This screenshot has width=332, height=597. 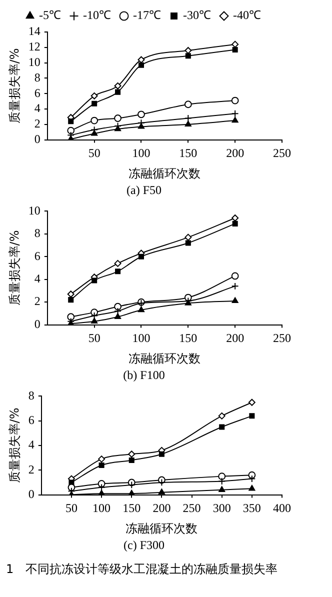 What do you see at coordinates (50, 15) in the screenshot?
I see `legend-label: -5℃` at bounding box center [50, 15].